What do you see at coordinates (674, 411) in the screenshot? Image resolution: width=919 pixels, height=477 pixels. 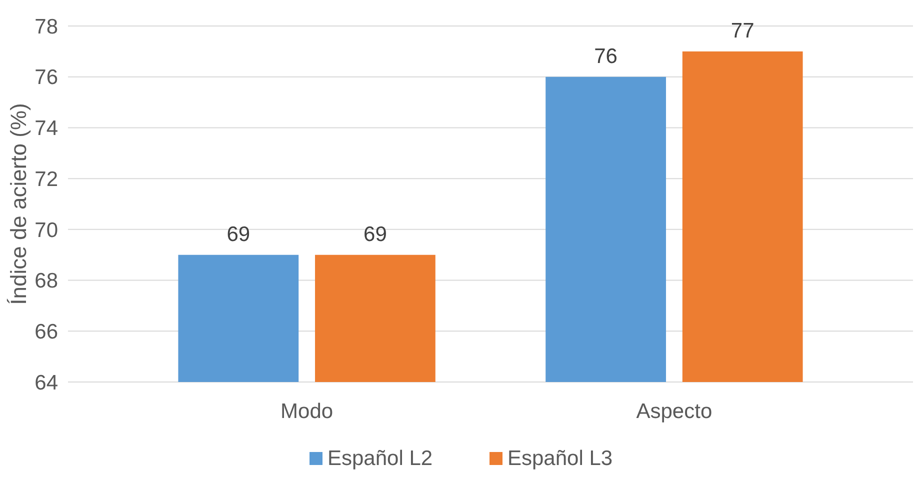 I see `x-tick-label: Aspecto` at bounding box center [674, 411].